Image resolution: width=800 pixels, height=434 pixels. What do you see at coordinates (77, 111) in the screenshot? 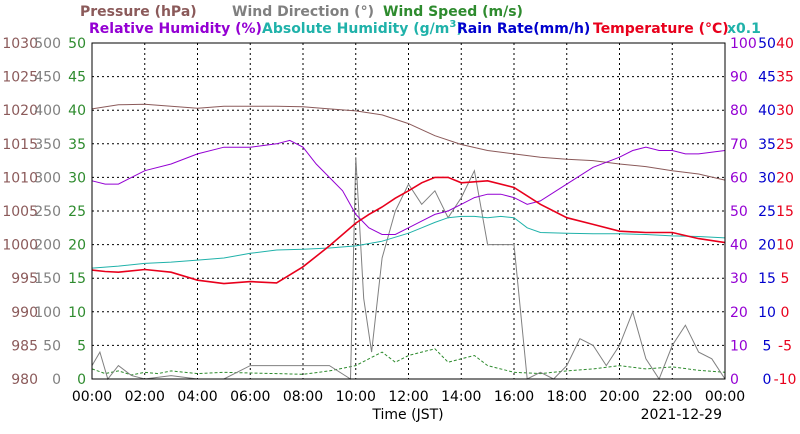
I see `y-tick-label-wind-speed: 40` at bounding box center [77, 111].